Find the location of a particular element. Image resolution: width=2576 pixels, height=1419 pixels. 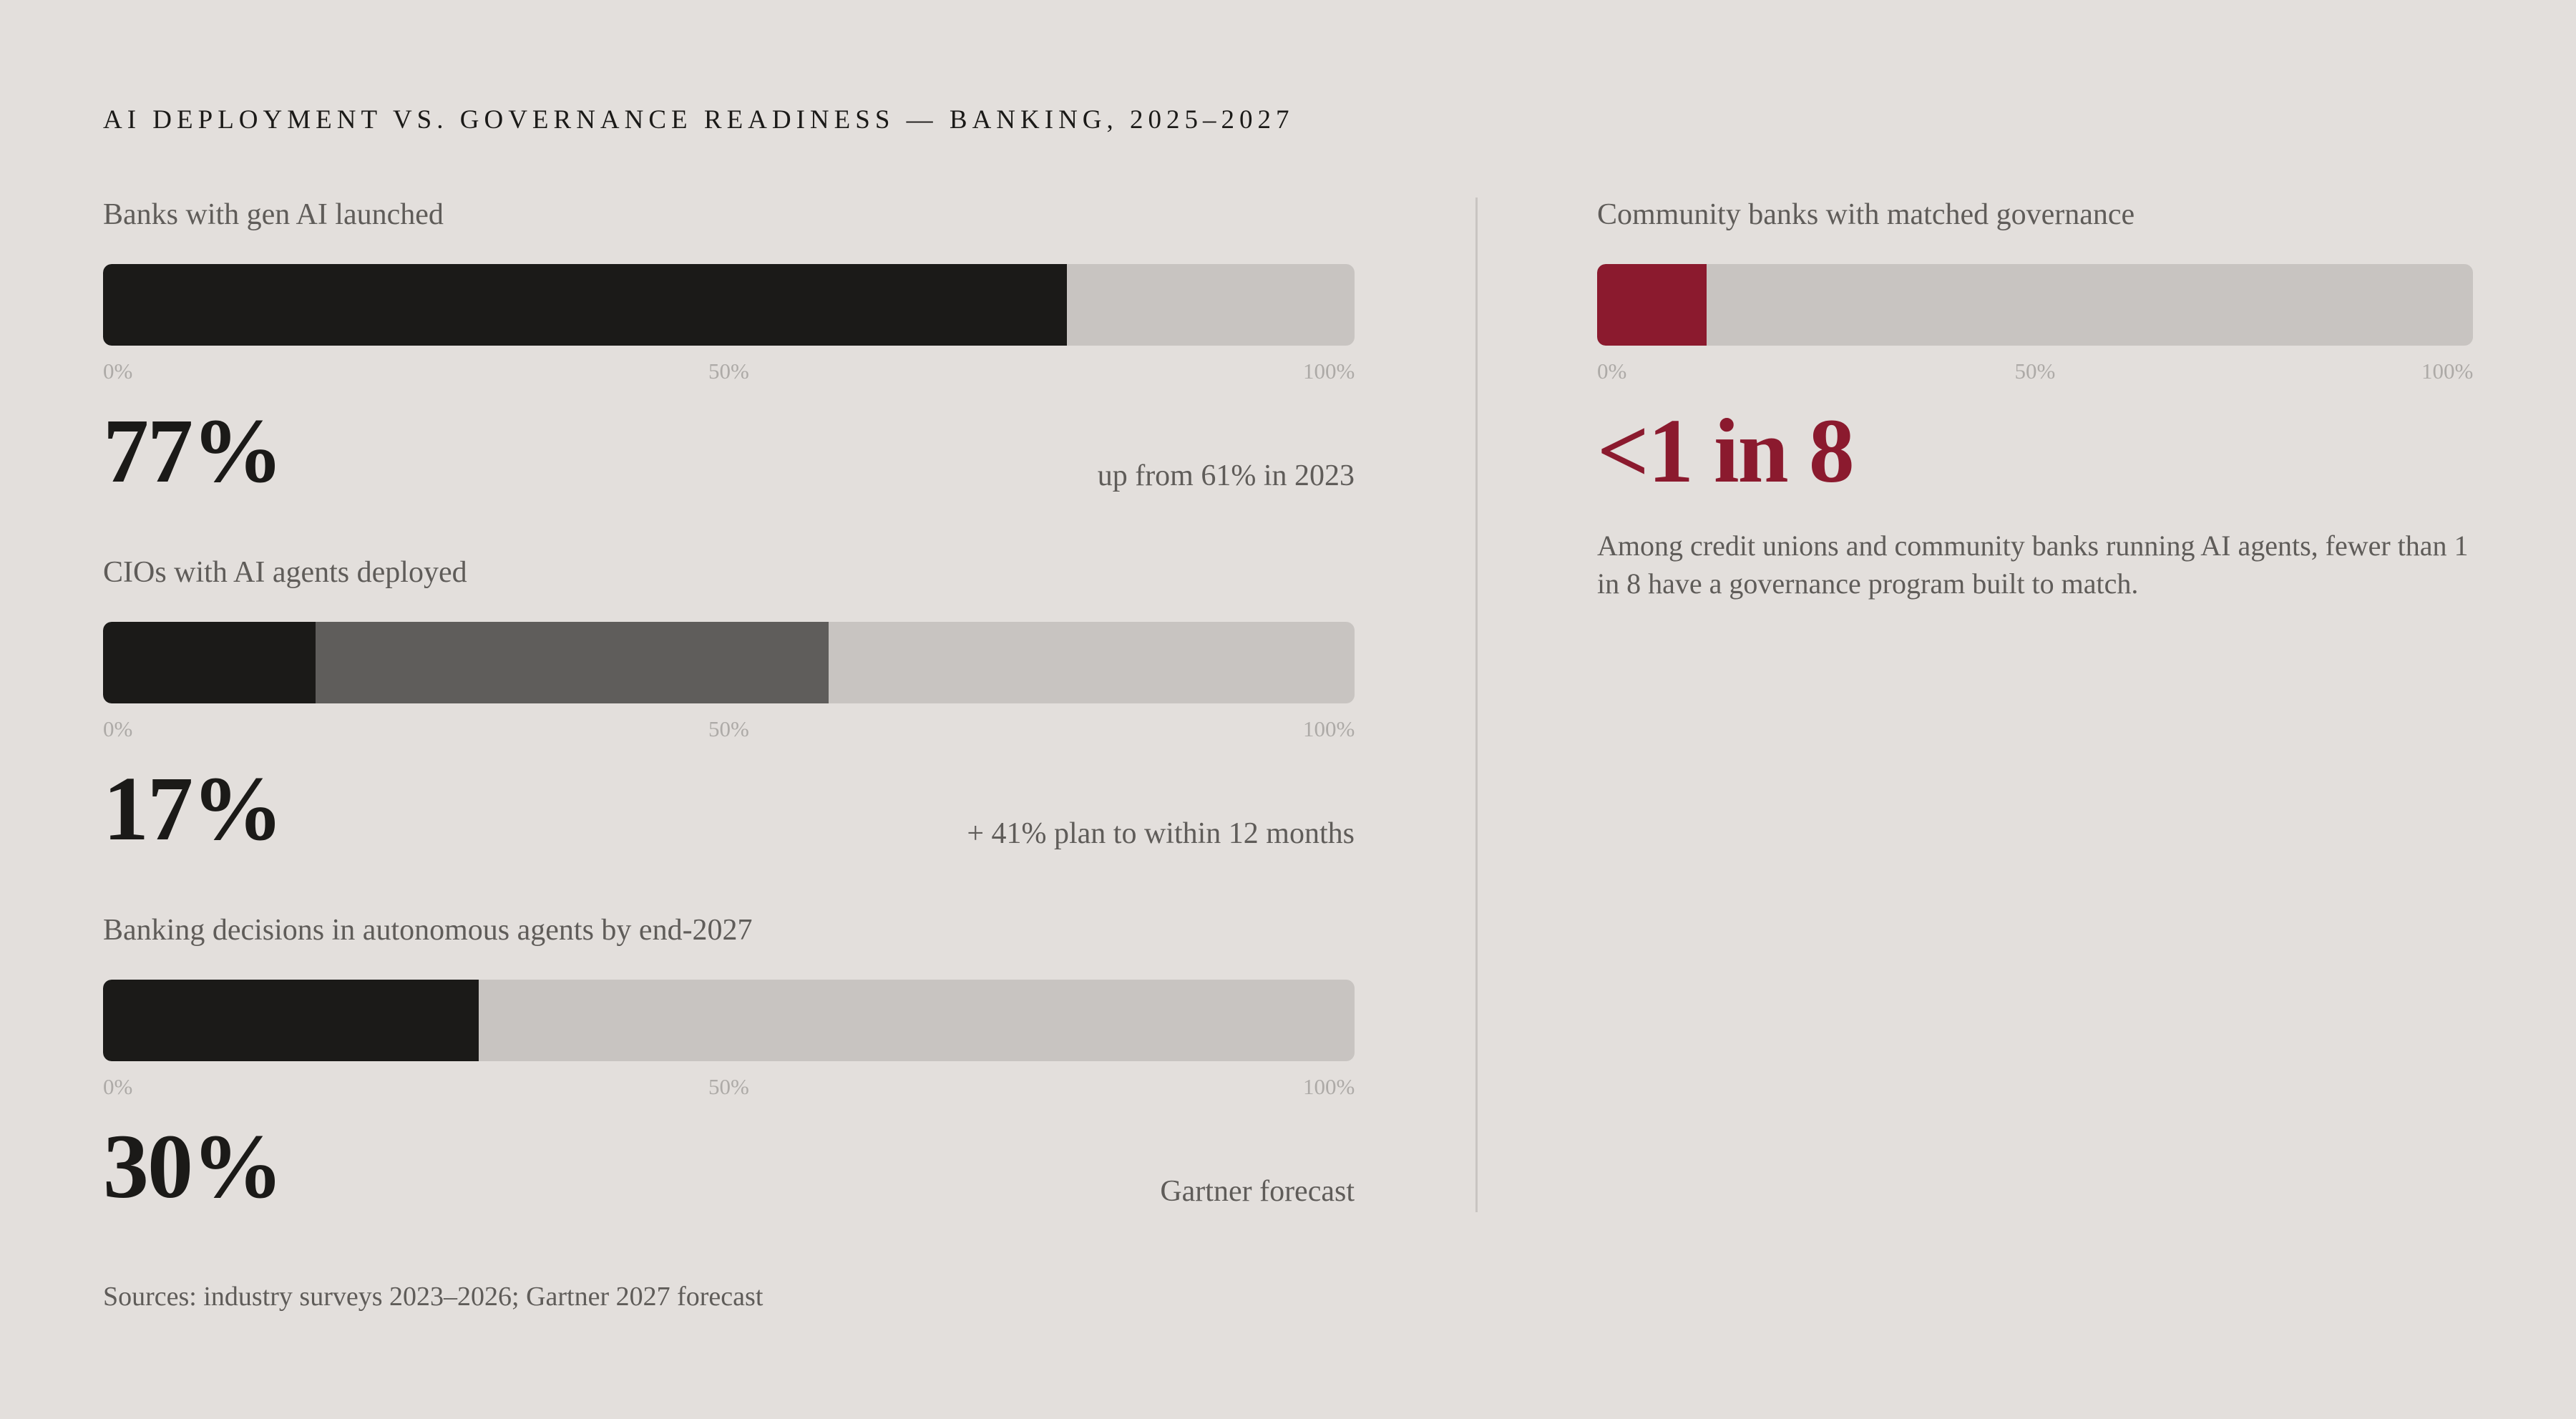

metric-label: Community banks with matched governance is located at coordinates (1866, 214).